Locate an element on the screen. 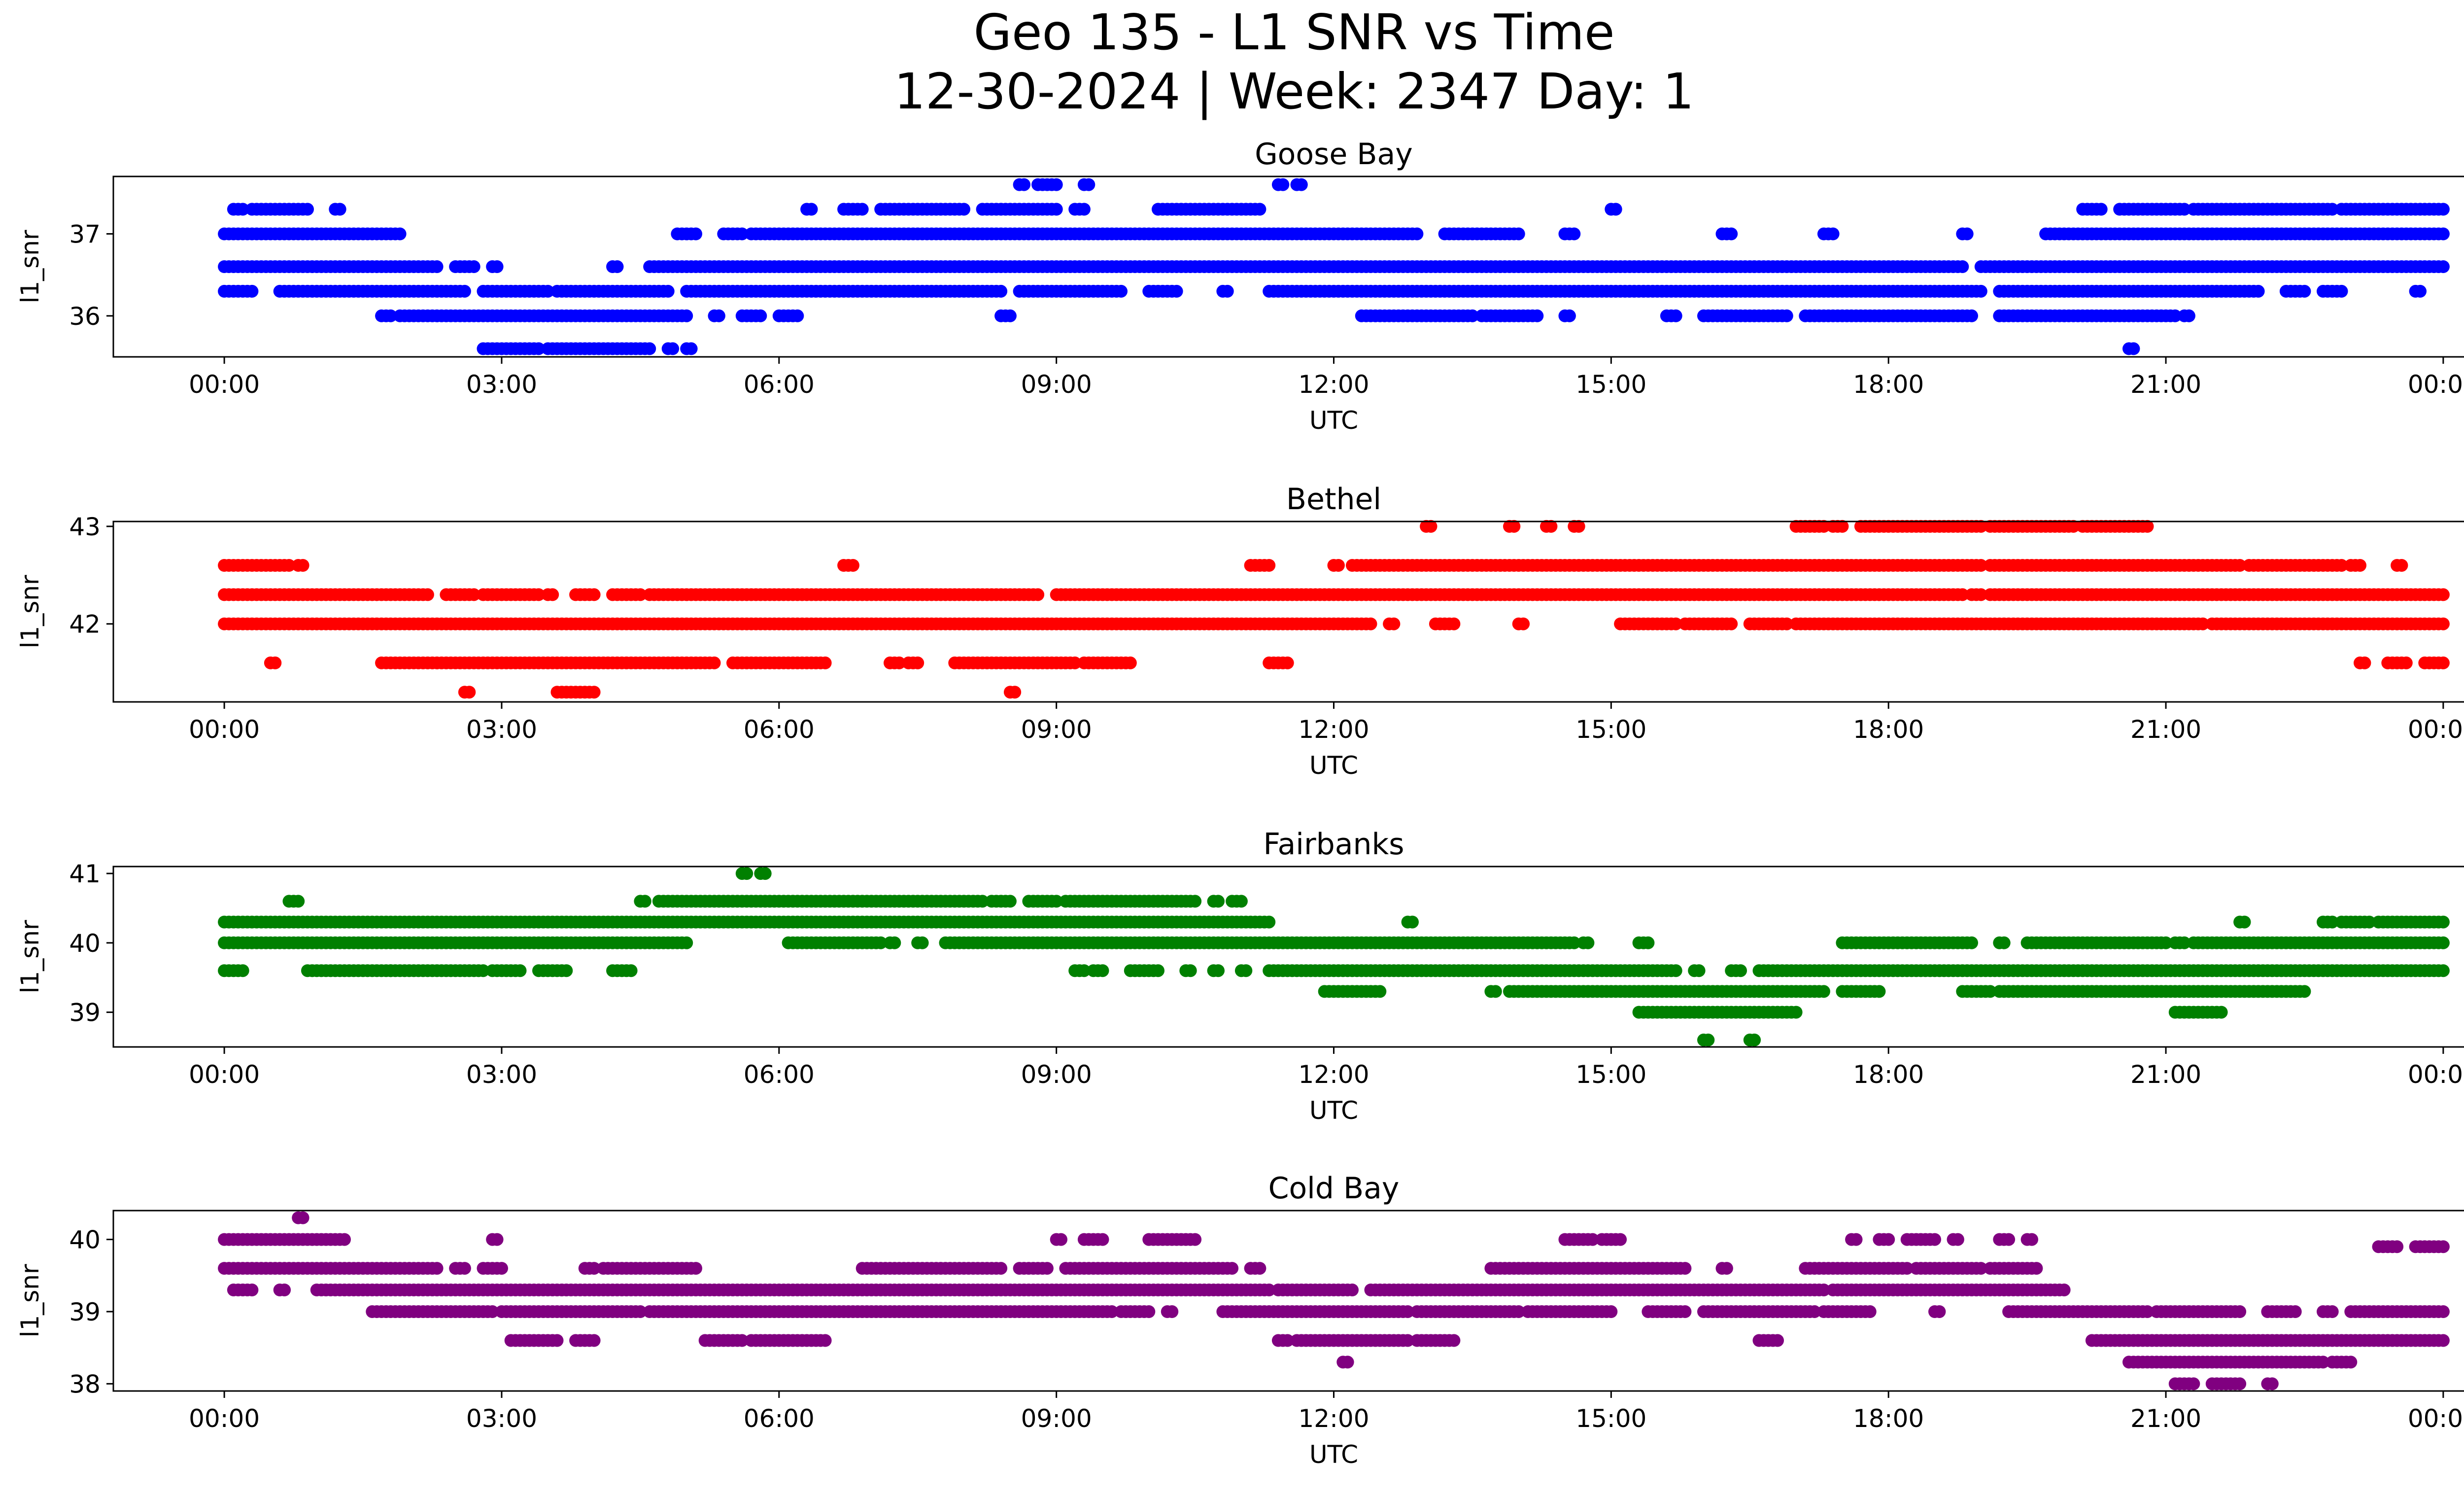 The width and height of the screenshot is (2464, 1495). cold-bay-title: Cold Bay is located at coordinates (1334, 1188).